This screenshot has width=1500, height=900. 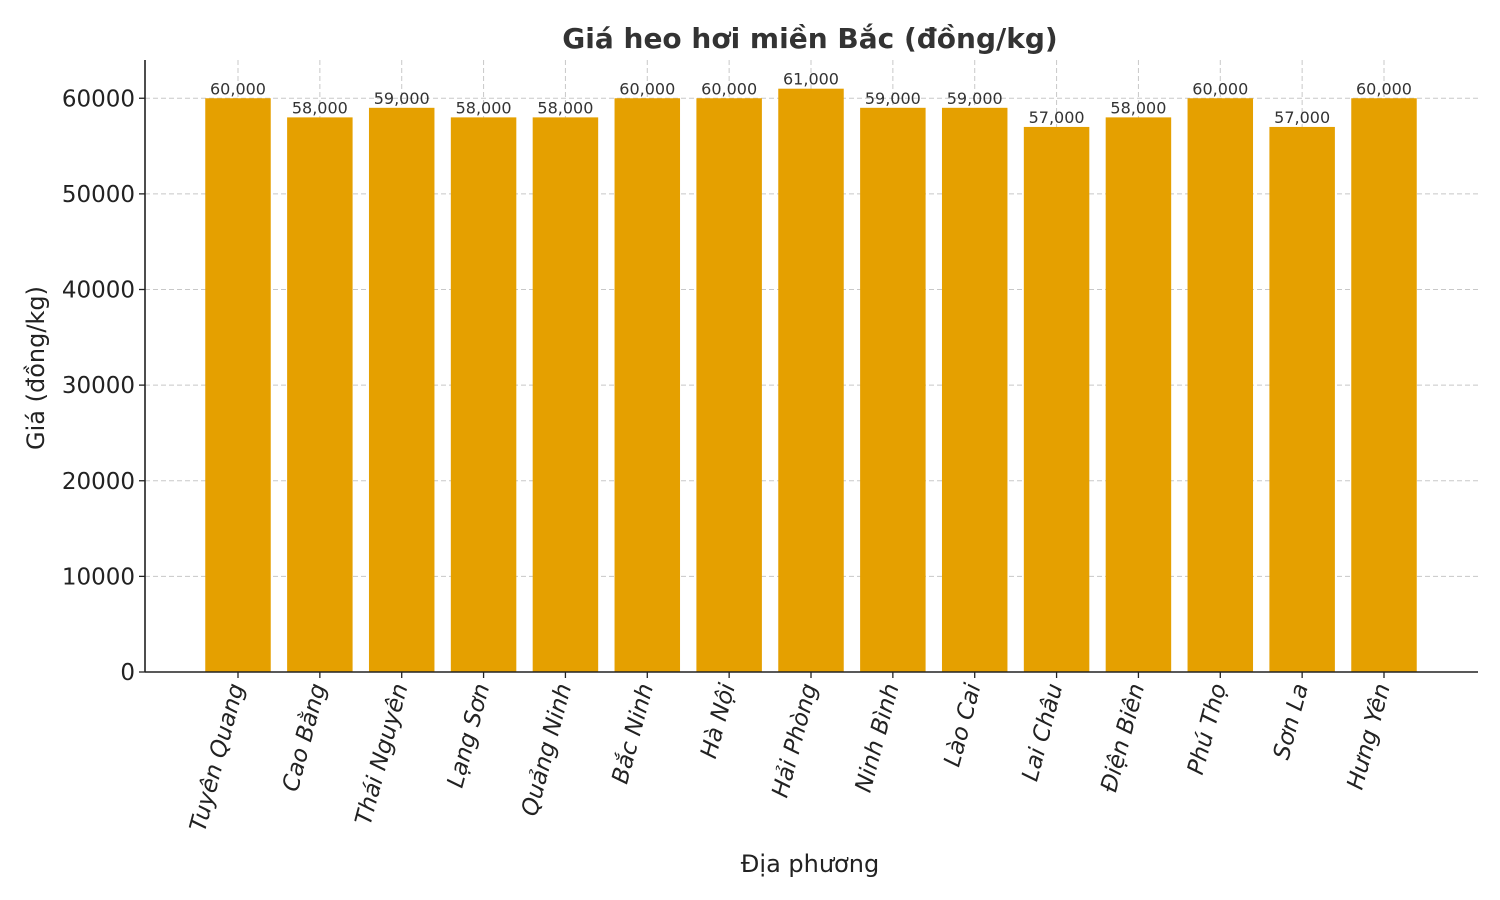 I want to click on x-tick-label: Hà Nội, so click(x=718, y=720).